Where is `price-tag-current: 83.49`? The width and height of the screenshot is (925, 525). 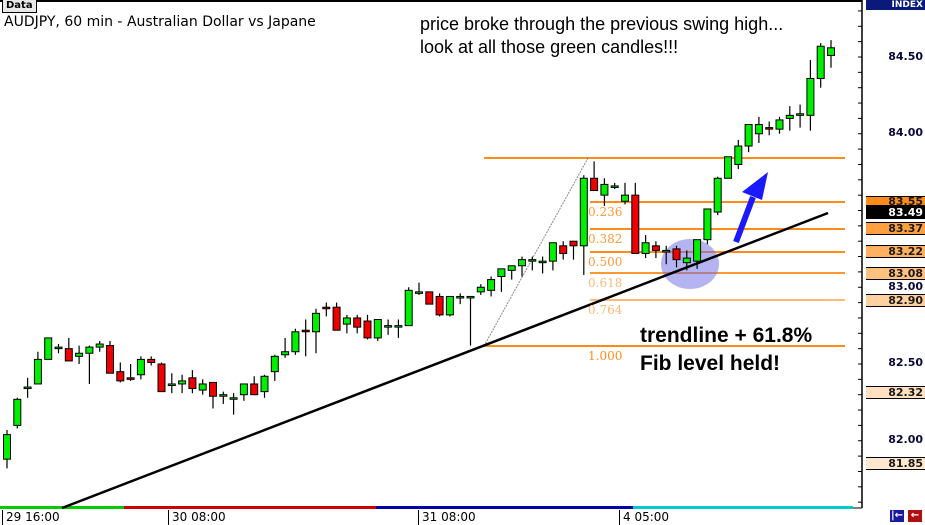 price-tag-current: 83.49 is located at coordinates (895, 212).